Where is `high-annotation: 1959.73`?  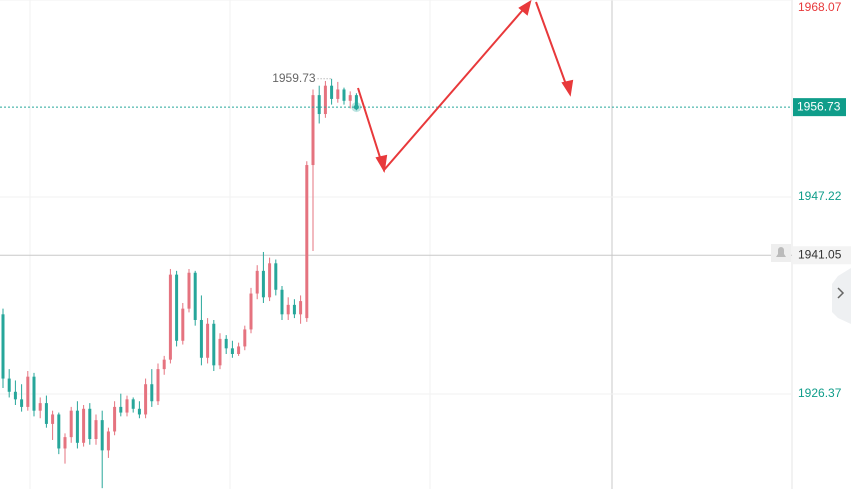 high-annotation: 1959.73 is located at coordinates (294, 78).